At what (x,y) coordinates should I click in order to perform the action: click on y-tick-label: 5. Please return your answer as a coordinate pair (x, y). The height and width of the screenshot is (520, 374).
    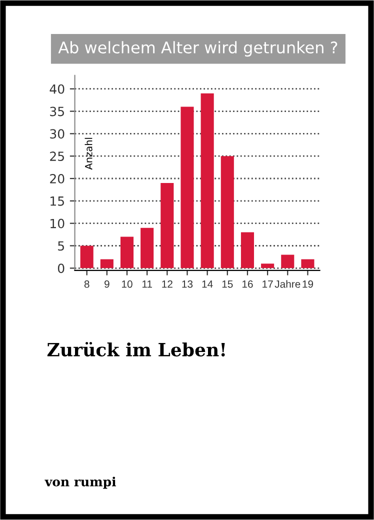
    Looking at the image, I should click on (61, 246).